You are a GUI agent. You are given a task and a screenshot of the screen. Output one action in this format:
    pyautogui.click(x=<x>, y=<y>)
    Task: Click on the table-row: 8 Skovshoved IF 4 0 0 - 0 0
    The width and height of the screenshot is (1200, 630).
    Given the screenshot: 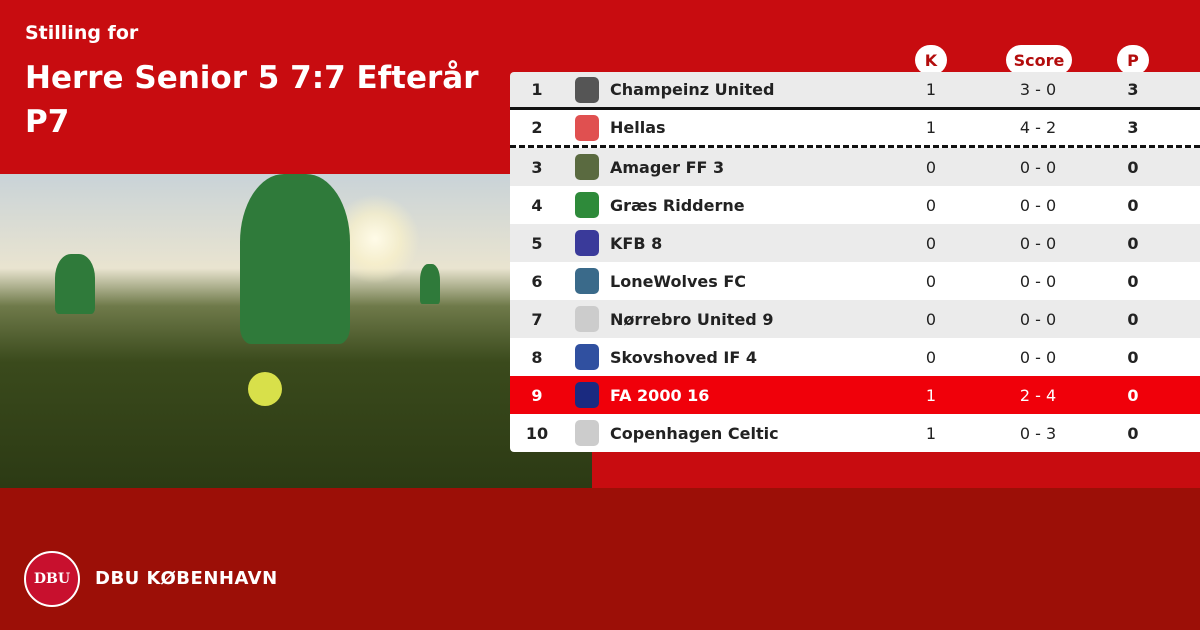 What is the action you would take?
    pyautogui.click(x=855, y=357)
    